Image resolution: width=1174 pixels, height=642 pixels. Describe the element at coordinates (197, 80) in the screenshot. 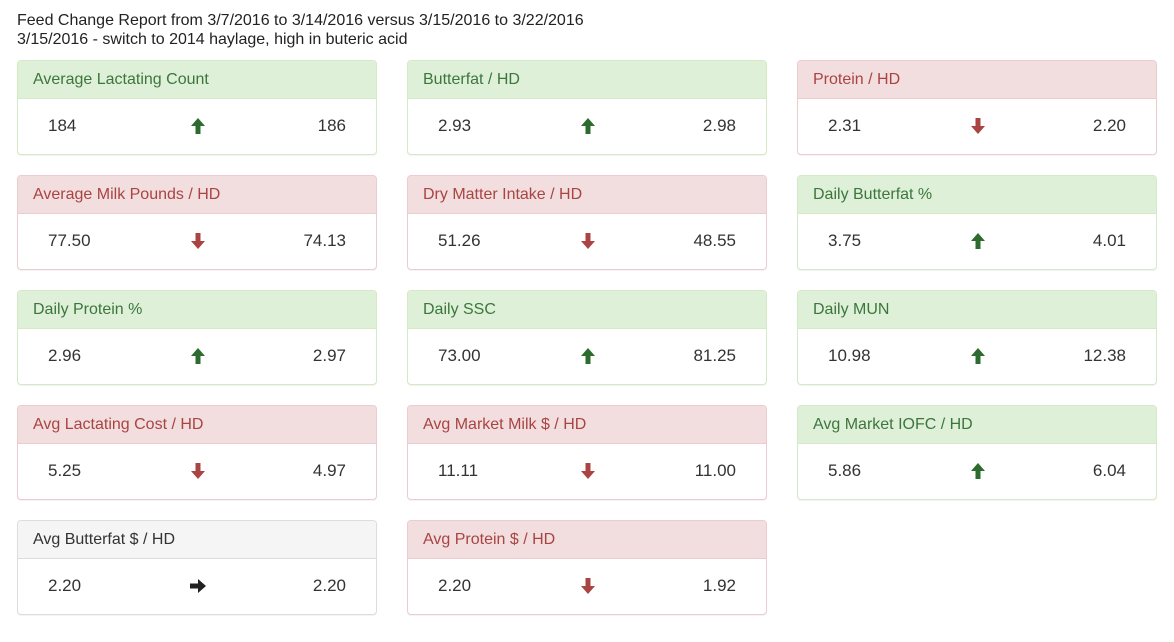

I see `metric-panel-title: Average Lactating Count` at that location.